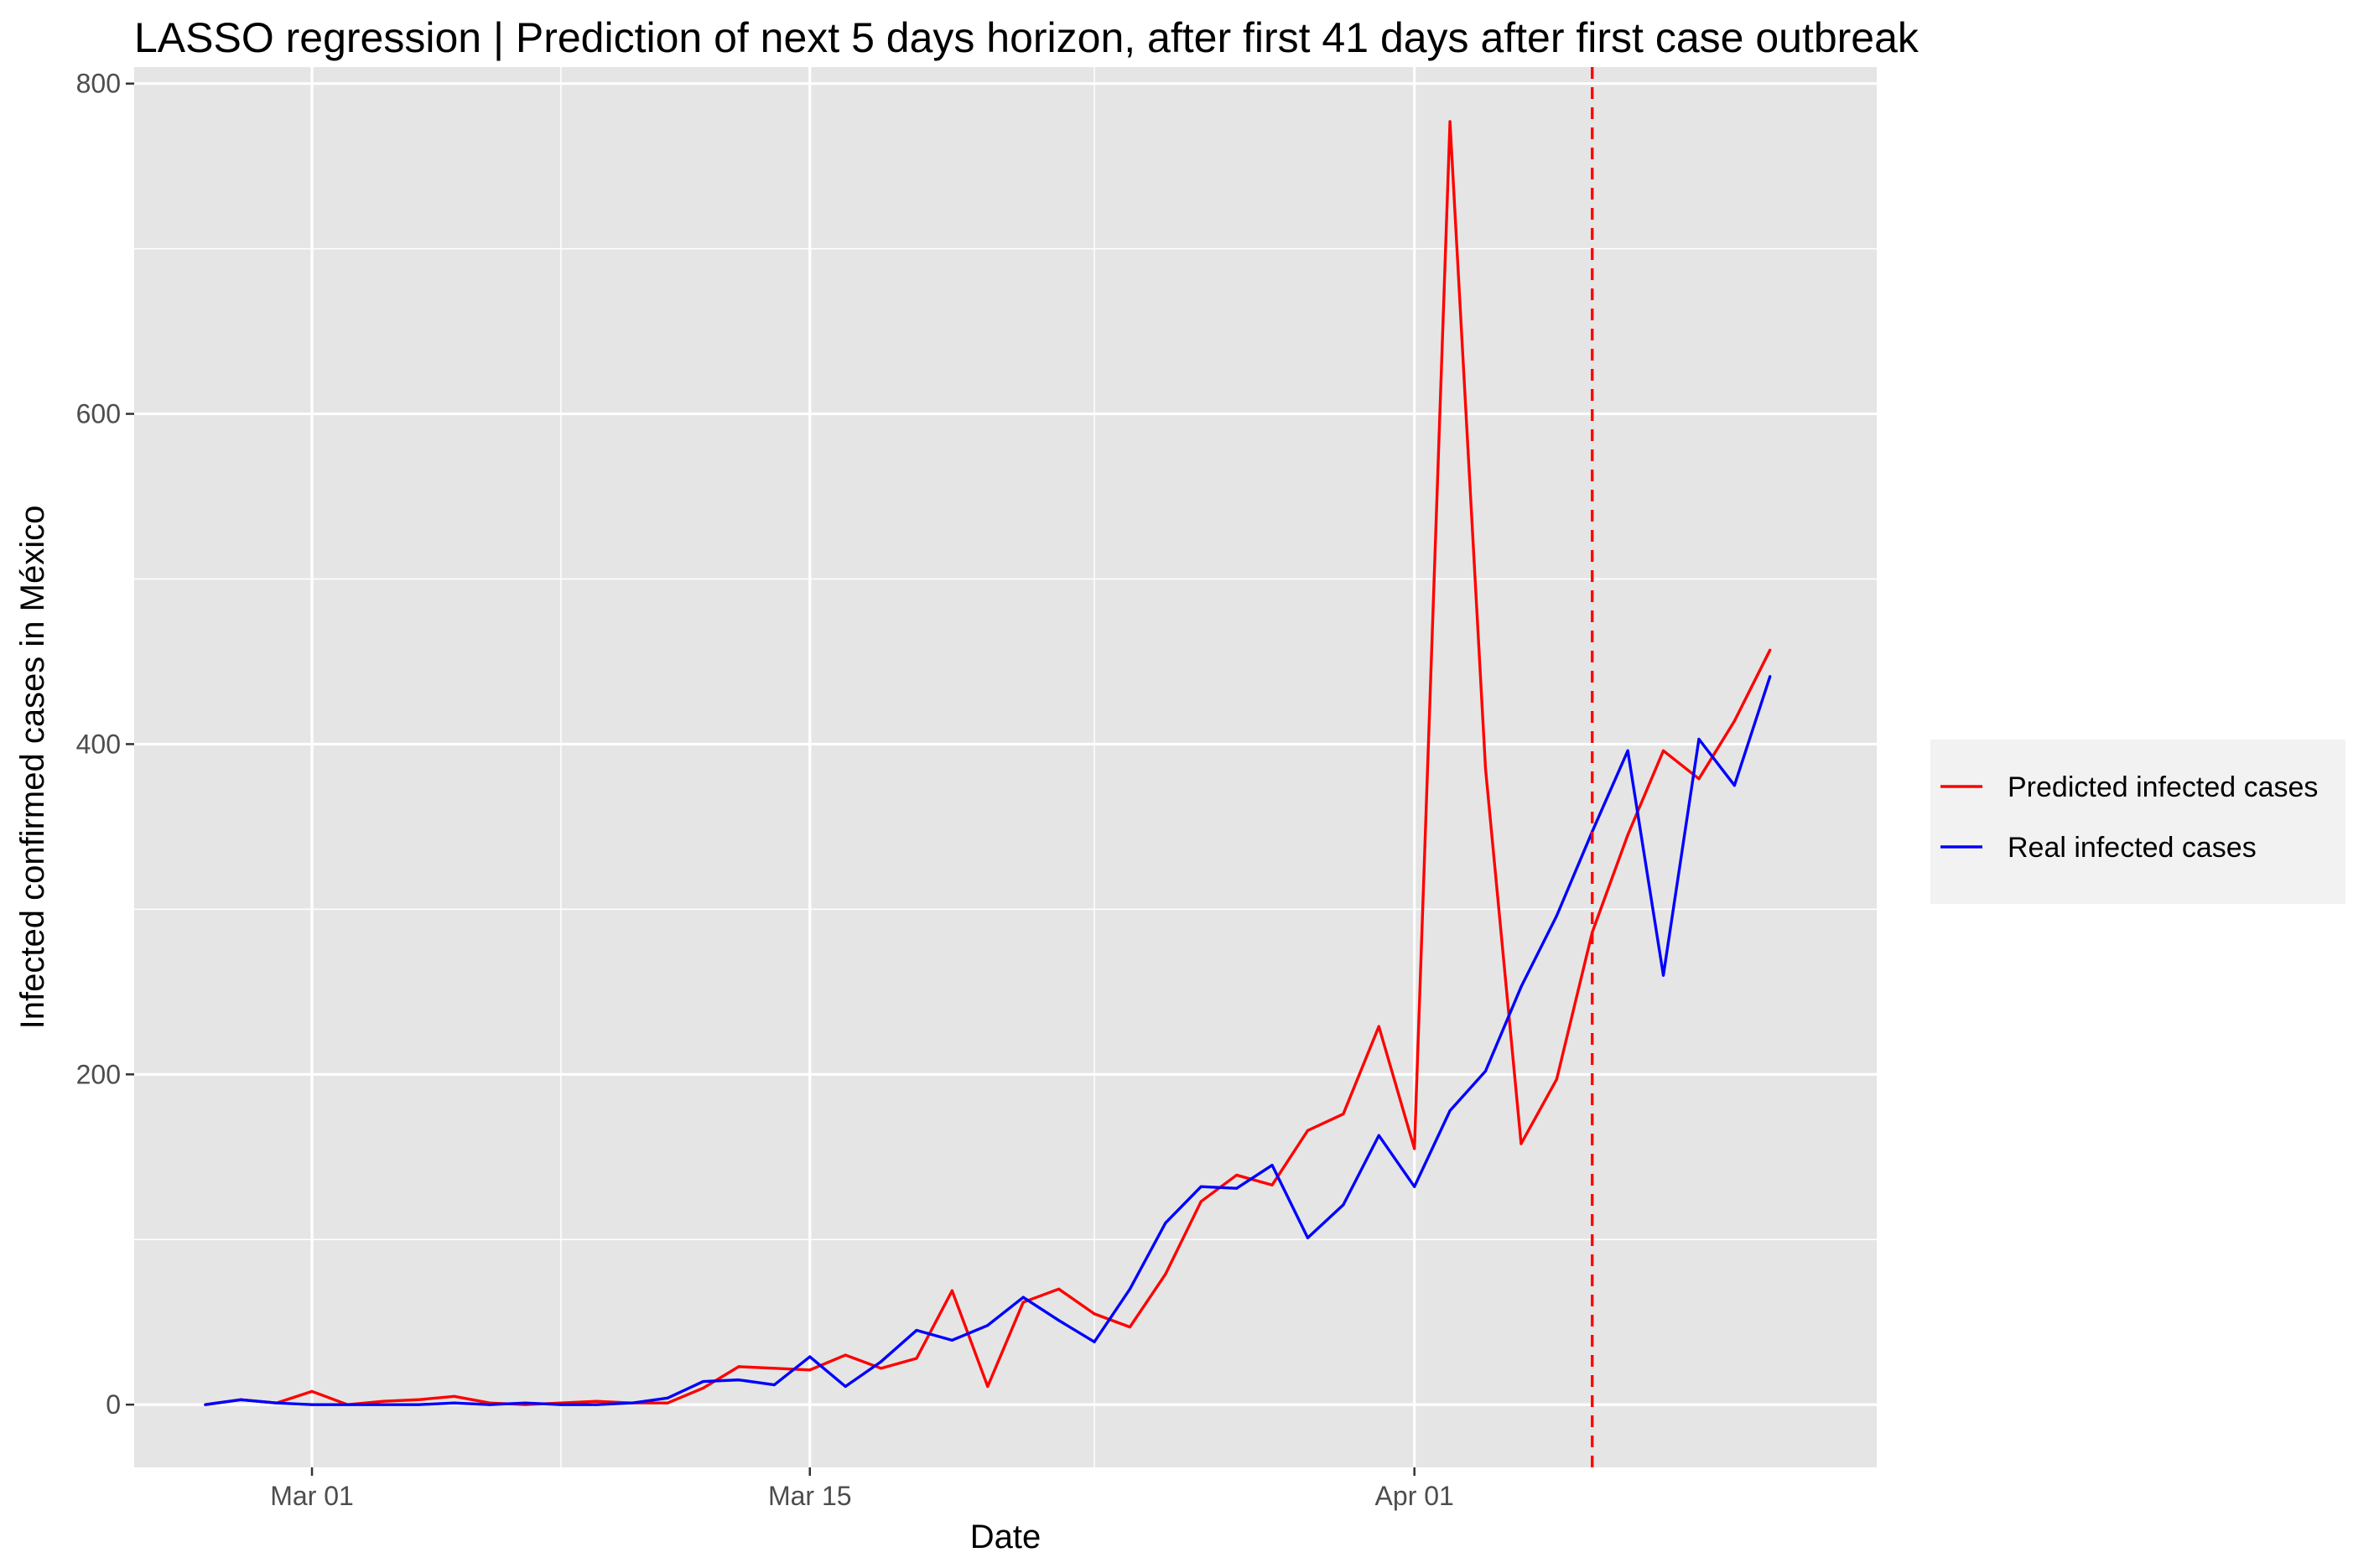 This screenshot has height=1568, width=2374. What do you see at coordinates (1006, 1537) in the screenshot?
I see `x-axis-title: Date` at bounding box center [1006, 1537].